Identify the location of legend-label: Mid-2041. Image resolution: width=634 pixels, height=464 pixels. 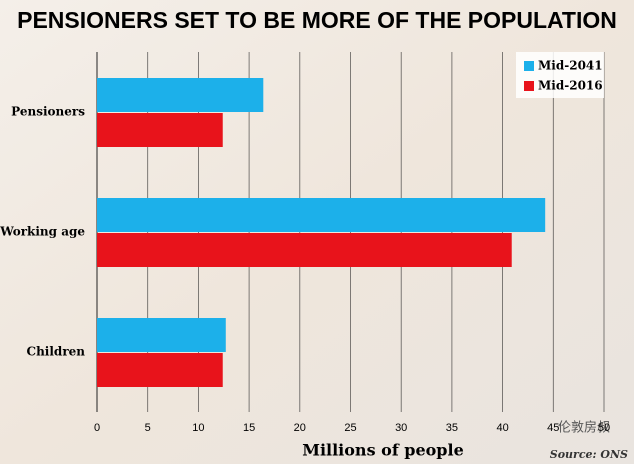
(570, 66).